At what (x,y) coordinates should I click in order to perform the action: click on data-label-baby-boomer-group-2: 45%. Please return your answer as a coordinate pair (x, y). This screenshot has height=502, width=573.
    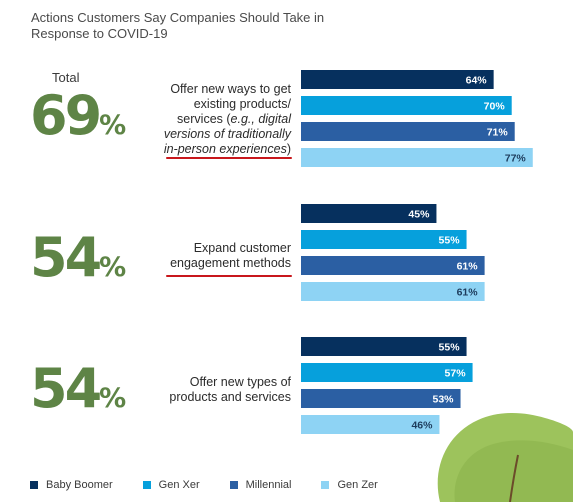
    Looking at the image, I should click on (419, 215).